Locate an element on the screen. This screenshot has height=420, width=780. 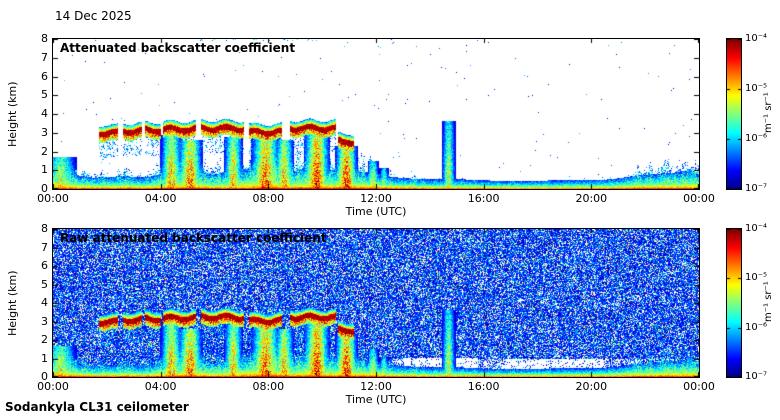
attenuated-backscatter-title: Attenuated backscatter coefficient is located at coordinates (178, 48).